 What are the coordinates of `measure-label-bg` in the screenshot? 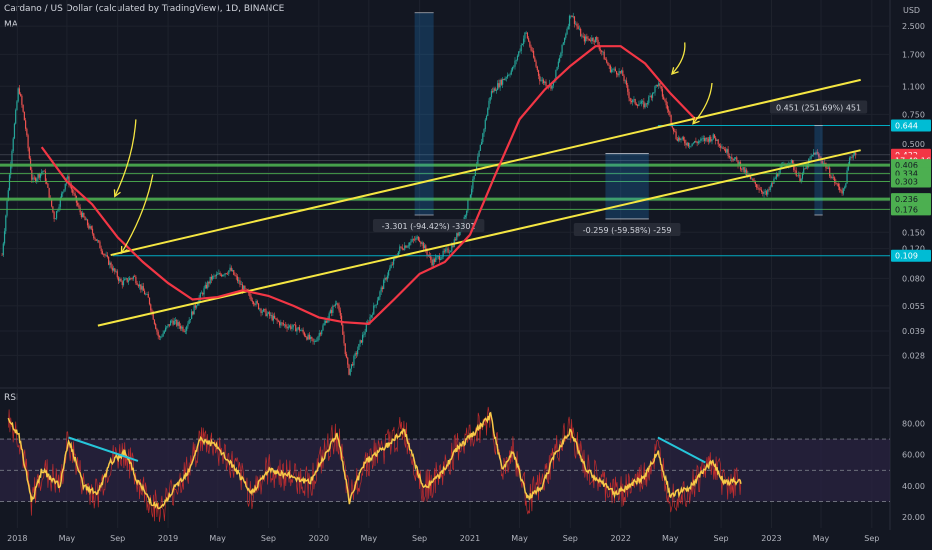 It's located at (627, 229).